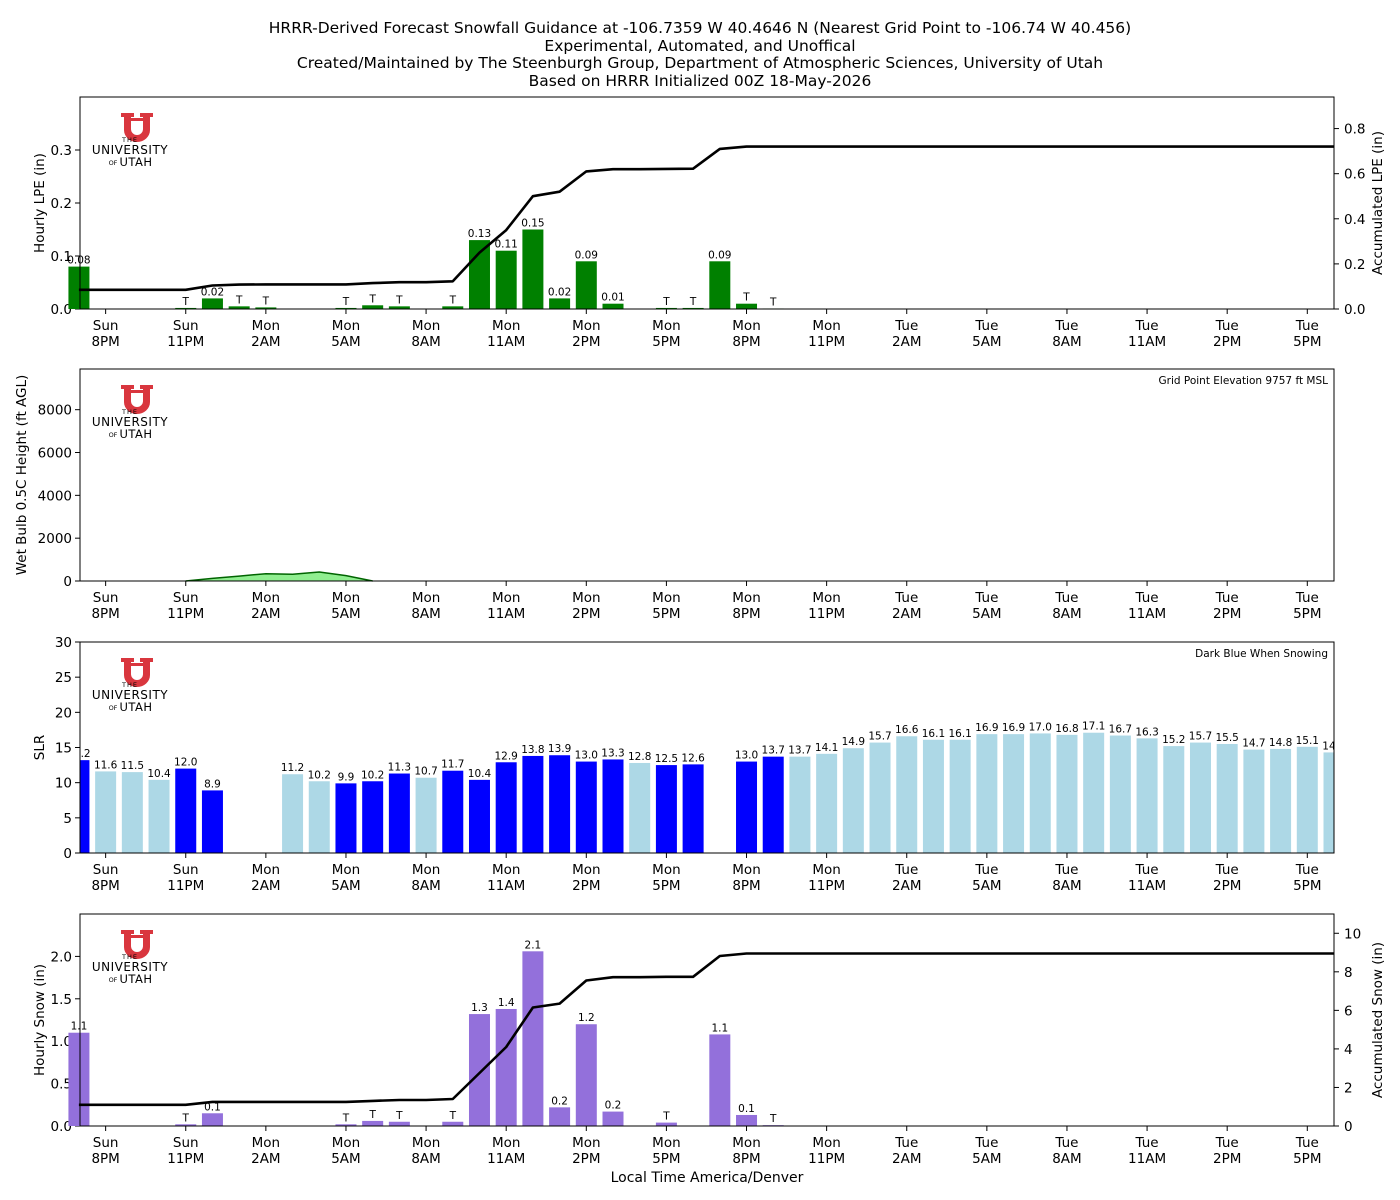 Image resolution: width=1400 pixels, height=1200 pixels. I want to click on logo-text-university: UNIVERSITY, so click(130, 150).